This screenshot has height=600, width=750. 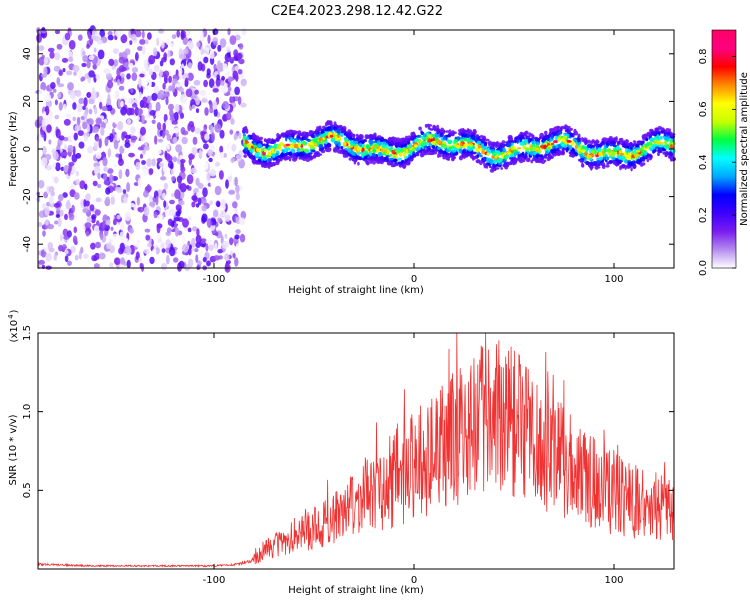 I want to click on colorbar-tick-label: 0.6, so click(x=703, y=109).